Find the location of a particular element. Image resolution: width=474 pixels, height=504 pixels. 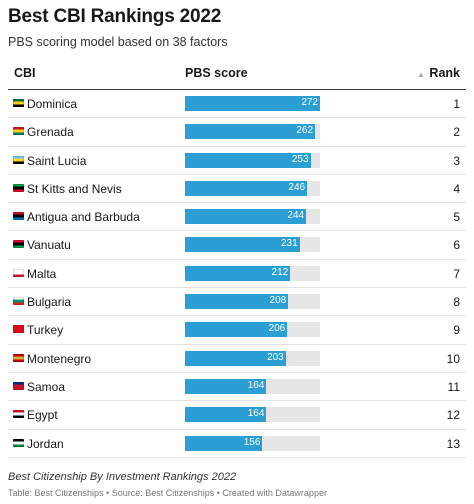

country-name: Saint Lucia is located at coordinates (57, 160).